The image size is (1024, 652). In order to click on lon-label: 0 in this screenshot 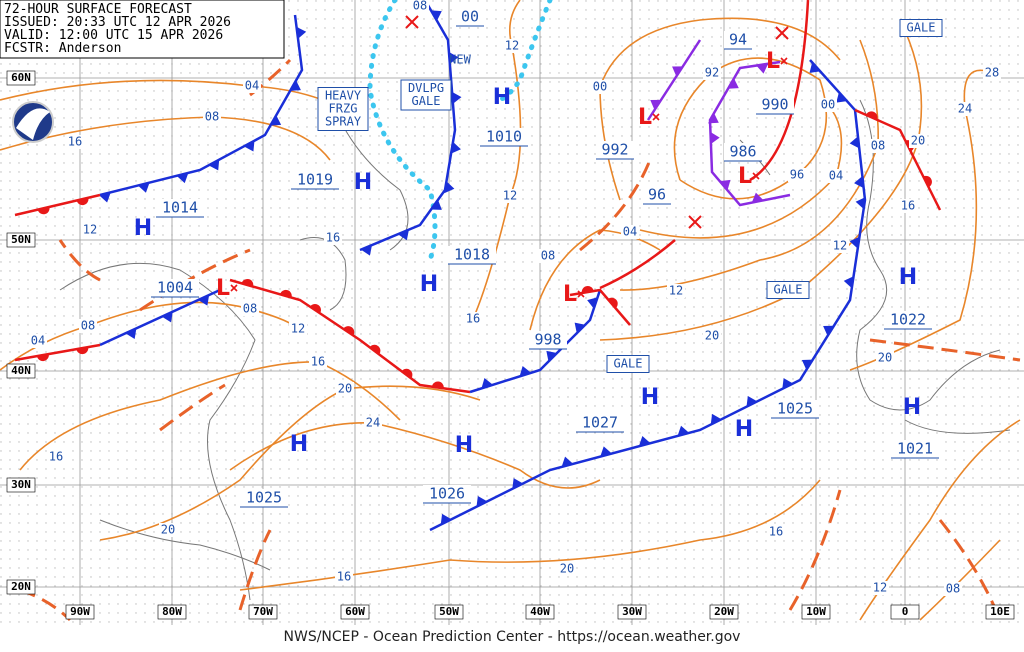, I will do `click(905, 611)`.